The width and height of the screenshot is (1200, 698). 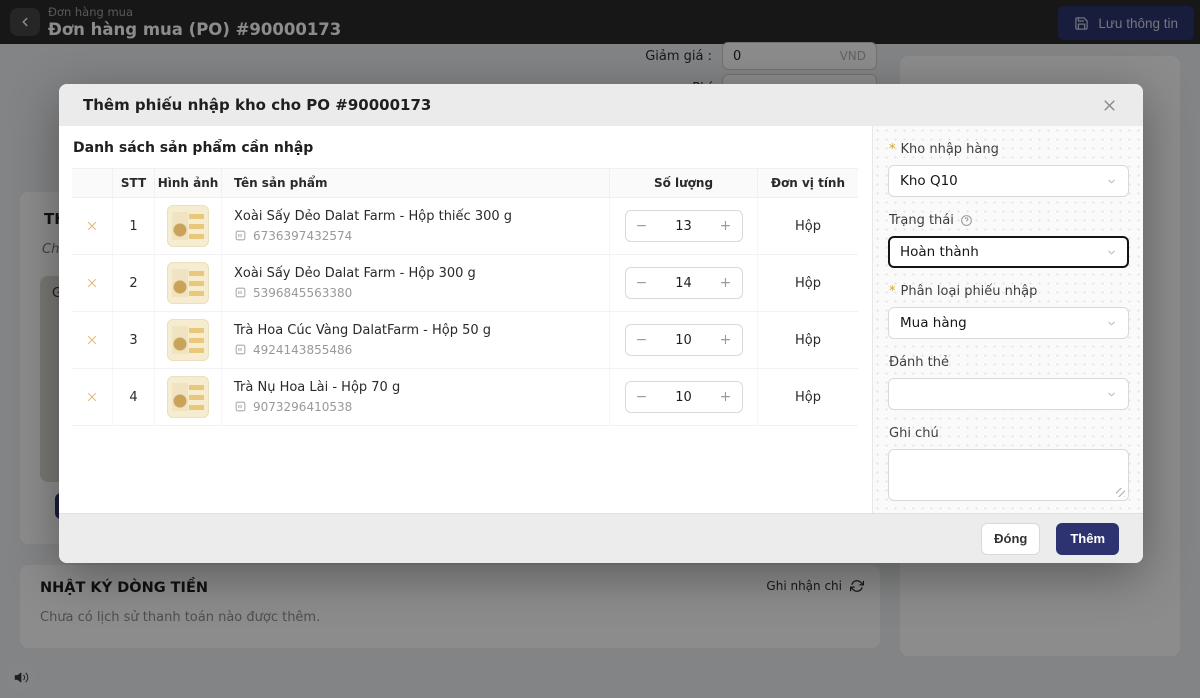 What do you see at coordinates (1008, 323) in the screenshot?
I see `receipt-type-select: Mua hàng` at bounding box center [1008, 323].